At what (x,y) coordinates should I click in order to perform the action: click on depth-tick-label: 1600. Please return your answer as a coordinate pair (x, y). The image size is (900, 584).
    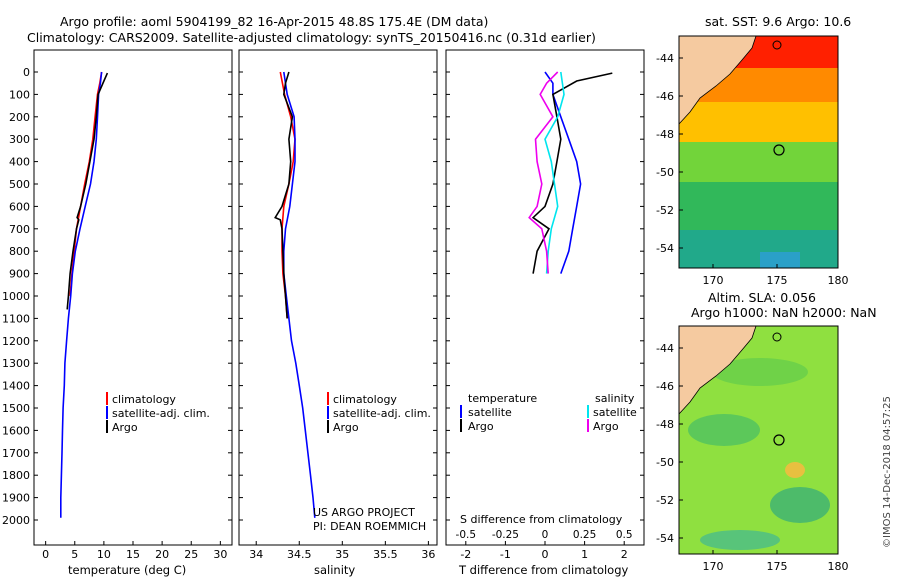
    Looking at the image, I should click on (16, 430).